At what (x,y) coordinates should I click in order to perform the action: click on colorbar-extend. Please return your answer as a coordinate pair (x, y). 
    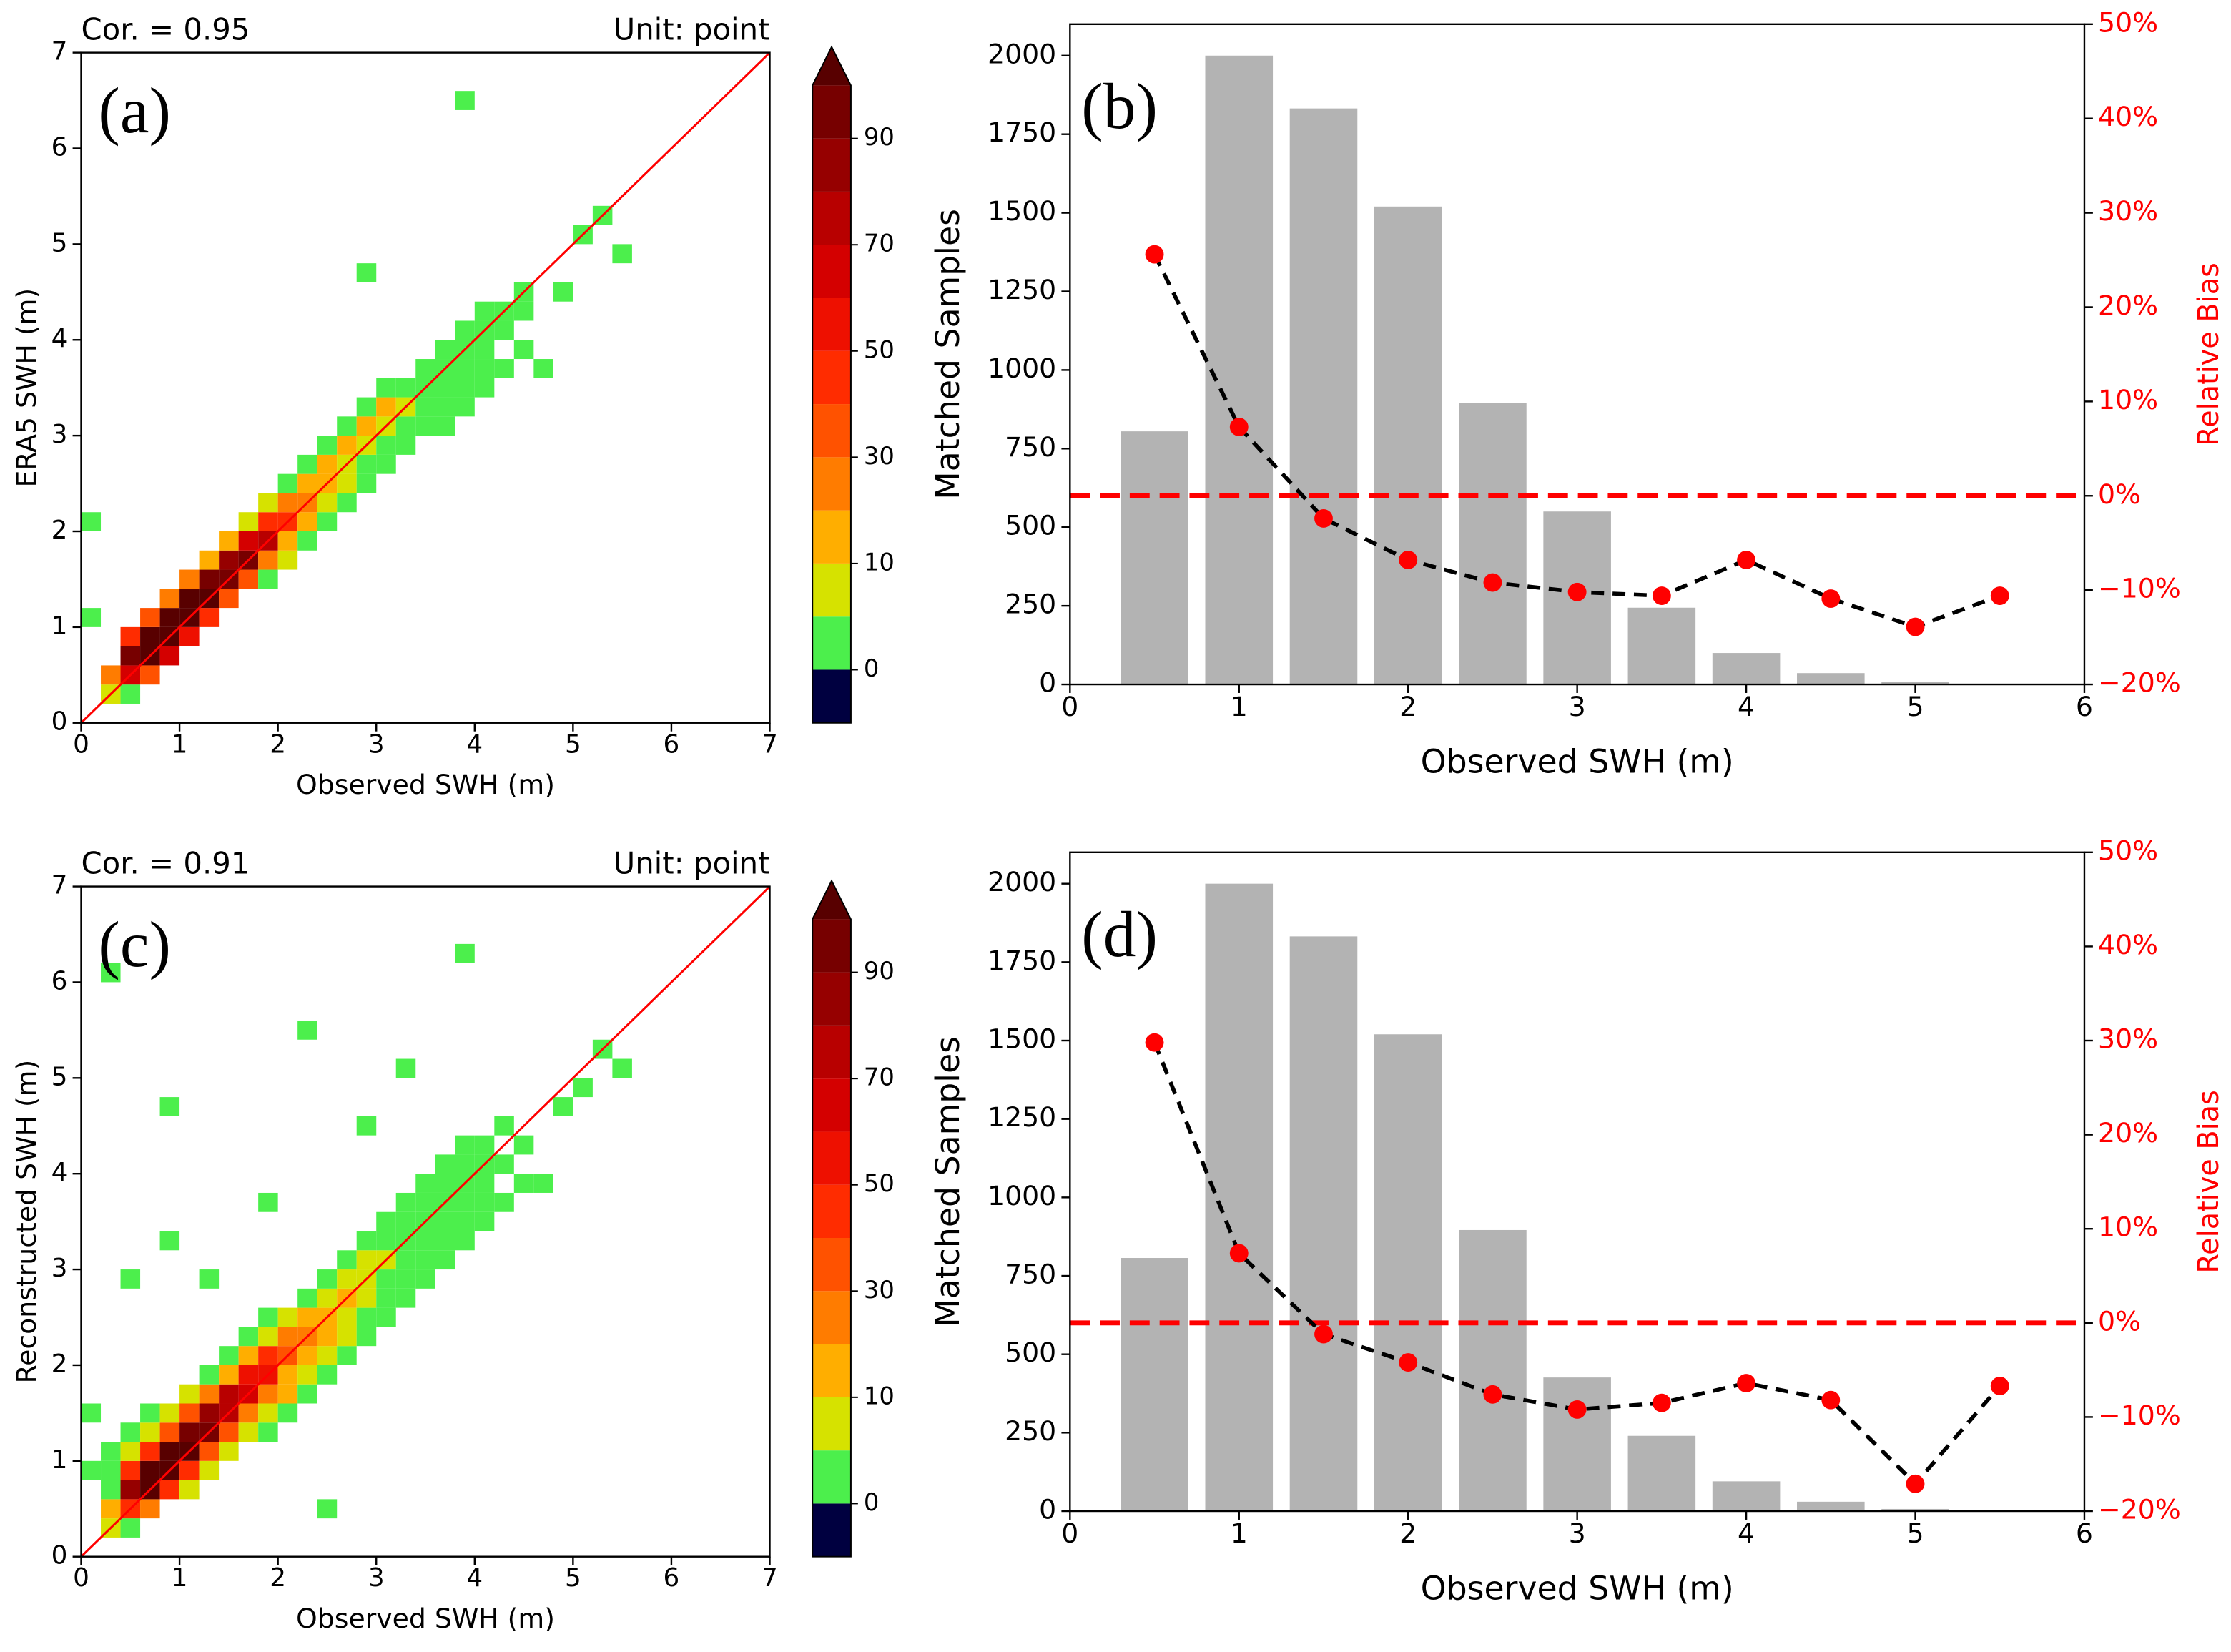
    Looking at the image, I should click on (831, 900).